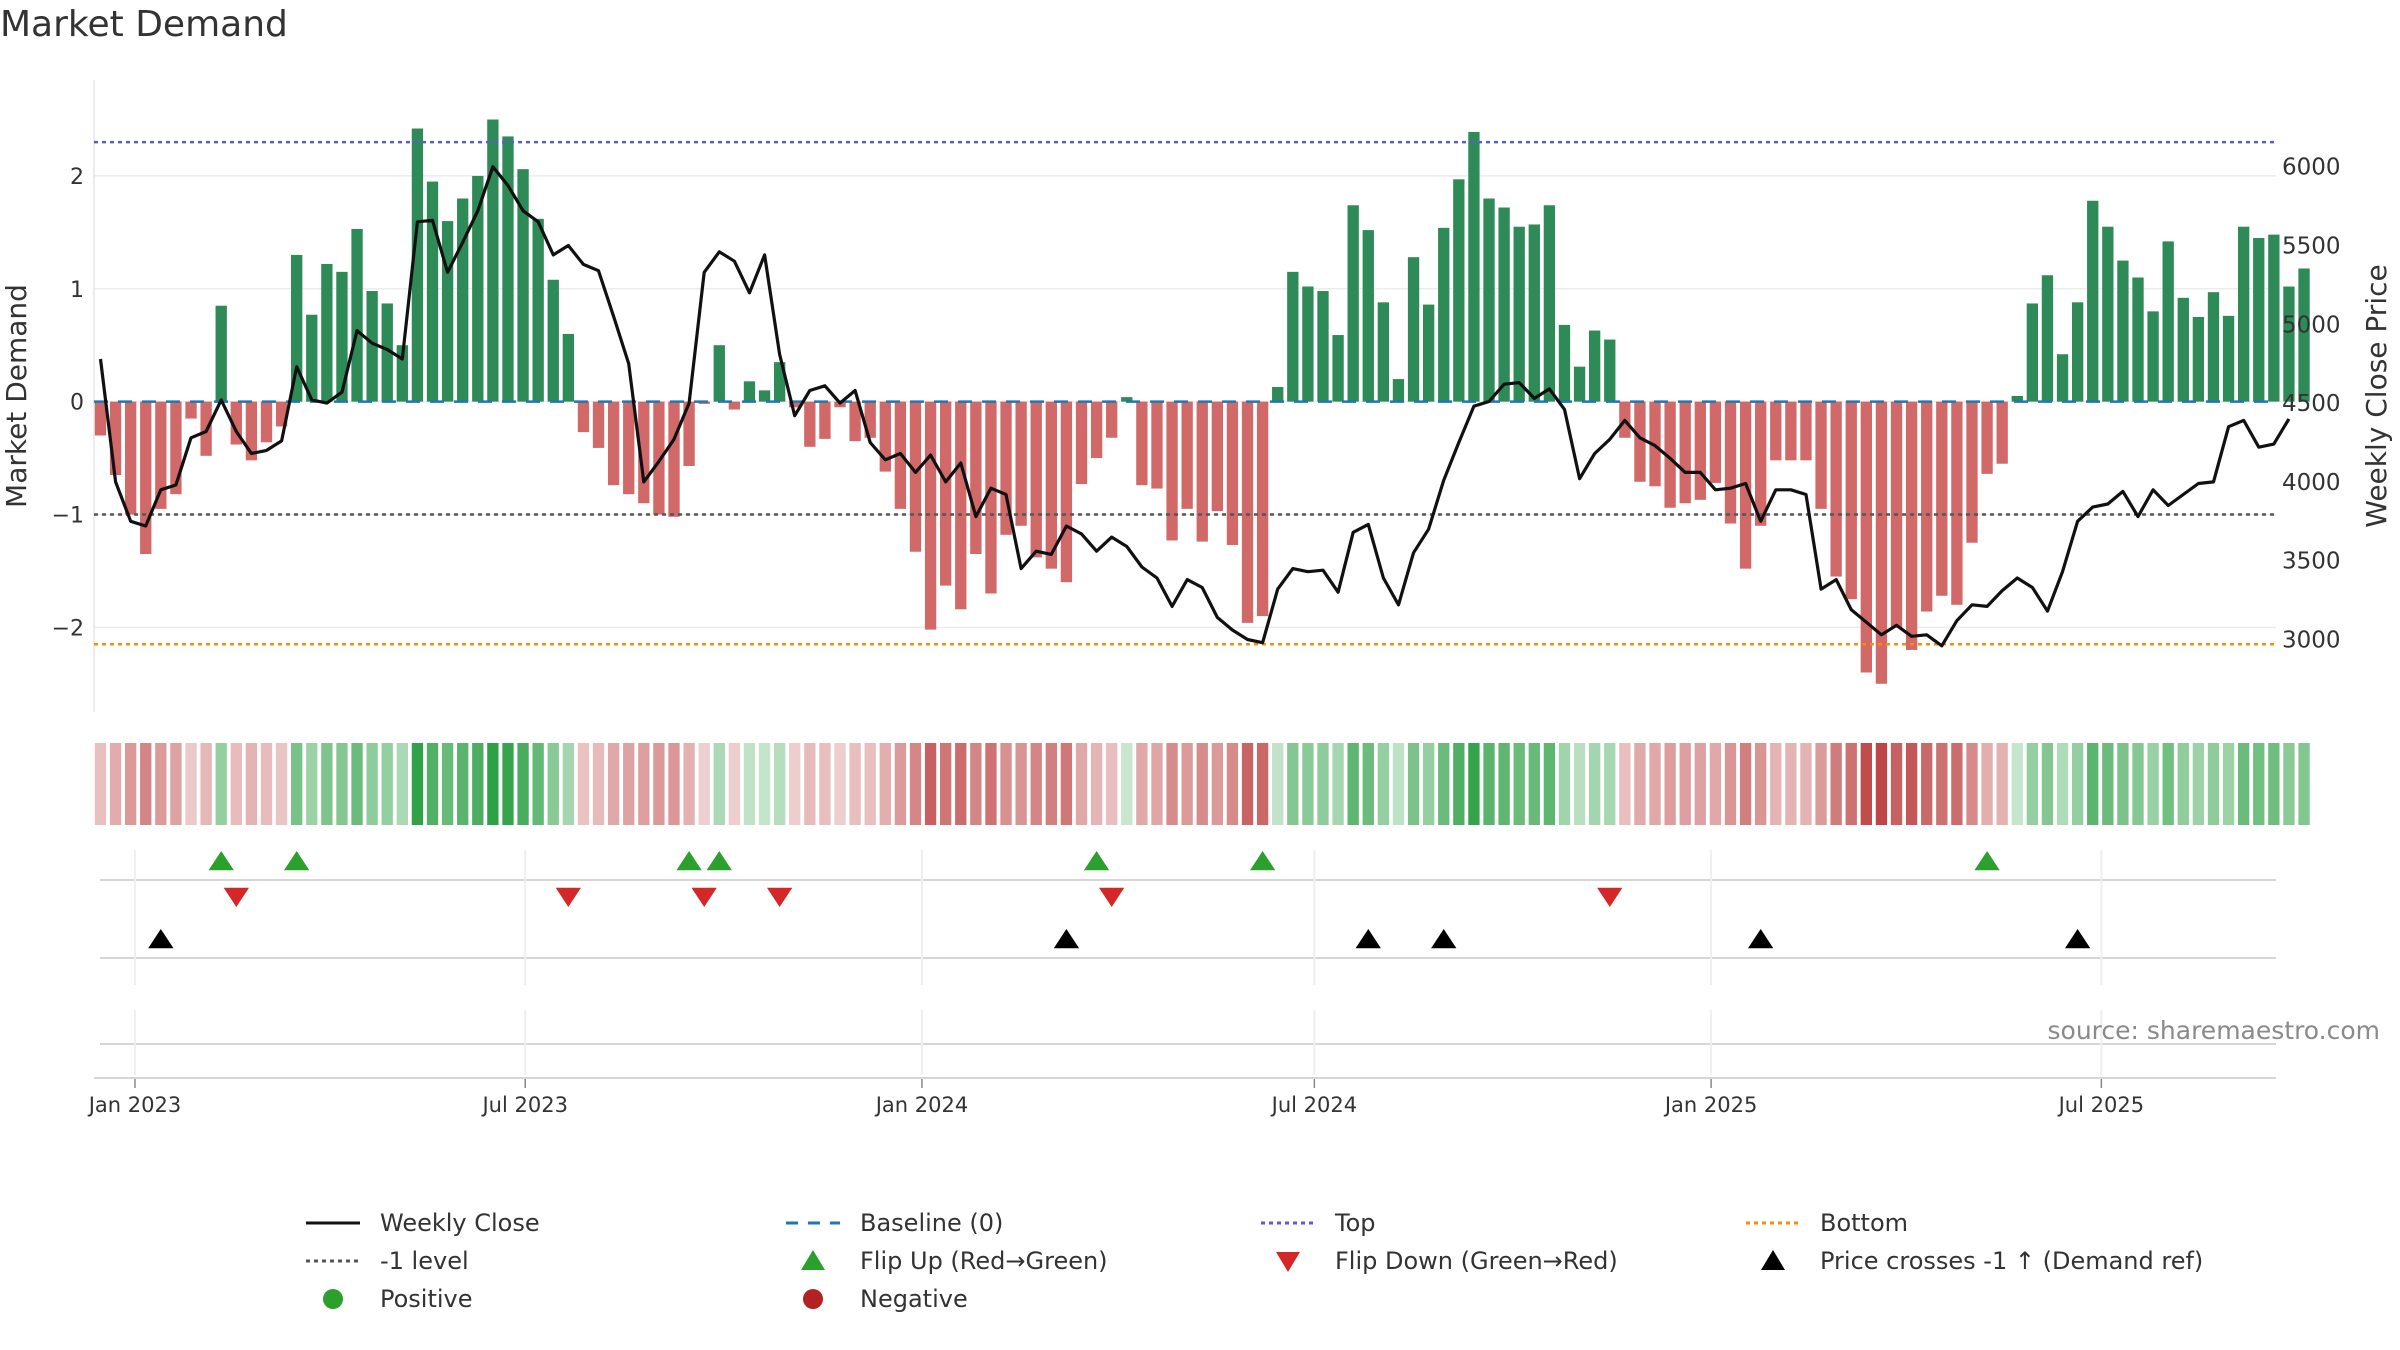 The height and width of the screenshot is (1350, 2400). Describe the element at coordinates (1710, 1105) in the screenshot. I see `x-tick-label: Jan 2025` at that location.